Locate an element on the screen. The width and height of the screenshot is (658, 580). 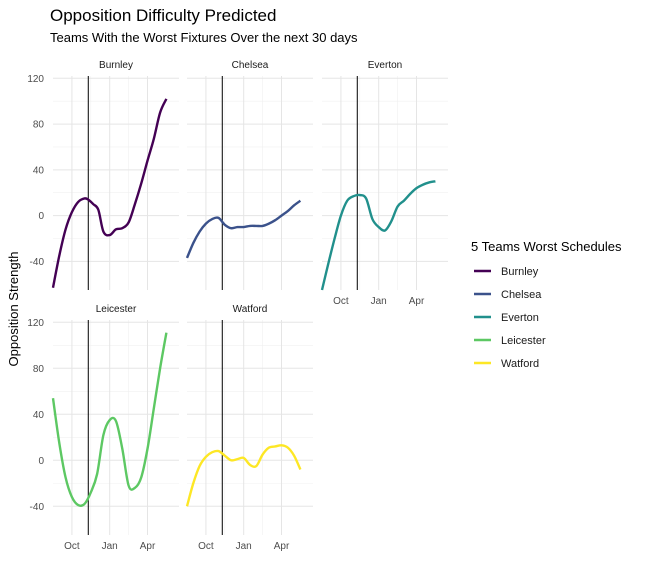
facet-title-chelsea: Chelsea is located at coordinates (250, 65).